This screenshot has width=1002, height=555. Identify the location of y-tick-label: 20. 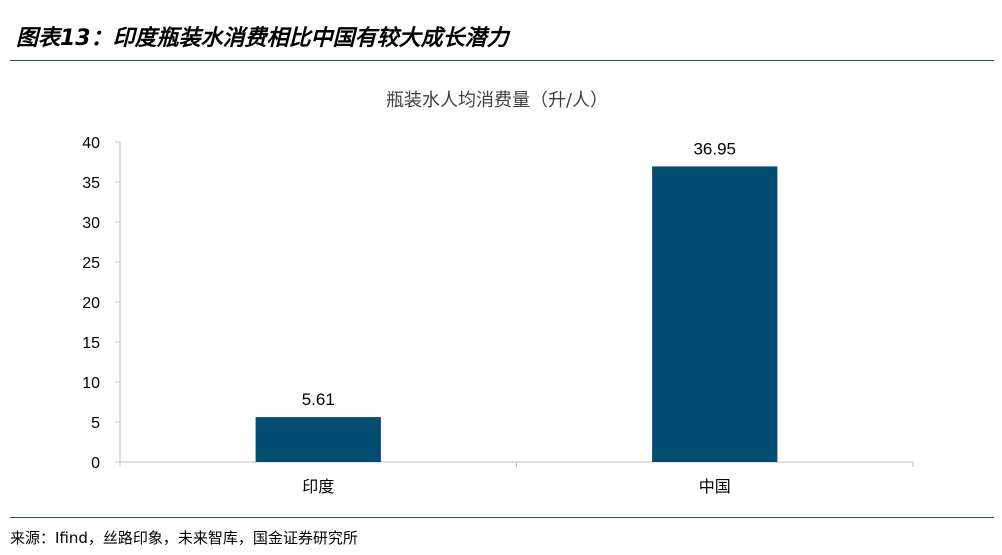
(91, 303).